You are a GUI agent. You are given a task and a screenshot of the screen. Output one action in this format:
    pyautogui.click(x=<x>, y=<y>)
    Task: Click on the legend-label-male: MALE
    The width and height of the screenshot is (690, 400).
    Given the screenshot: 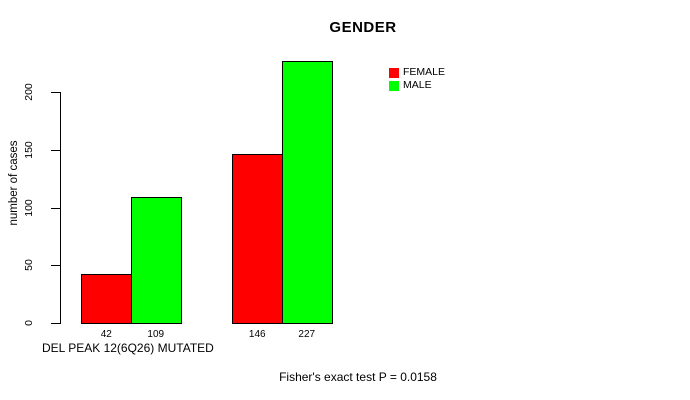 What is the action you would take?
    pyautogui.click(x=417, y=85)
    